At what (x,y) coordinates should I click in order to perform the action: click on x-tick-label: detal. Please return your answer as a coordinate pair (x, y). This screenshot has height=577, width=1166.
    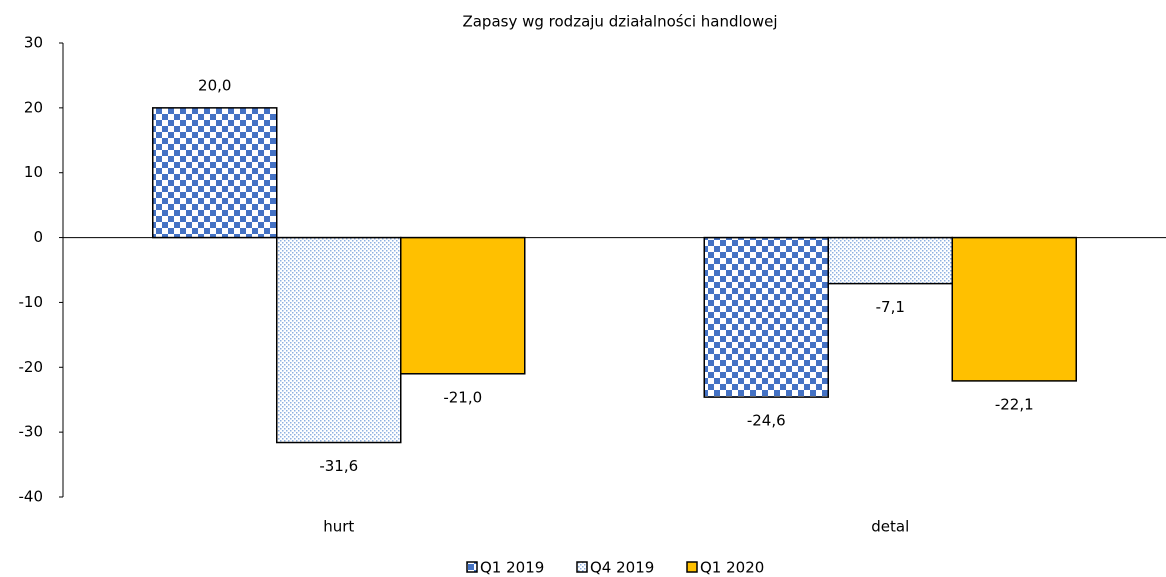
    Looking at the image, I should click on (890, 527).